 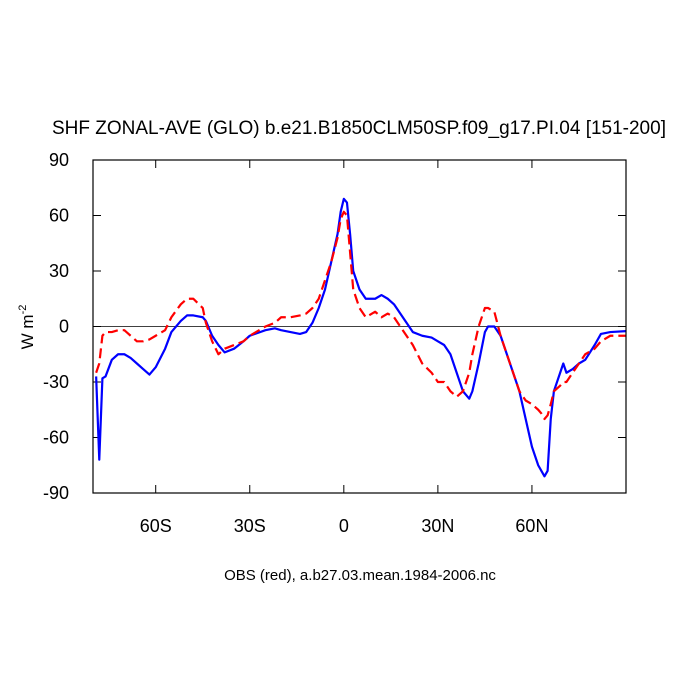 What do you see at coordinates (59, 271) in the screenshot?
I see `y-tick-label: 30` at bounding box center [59, 271].